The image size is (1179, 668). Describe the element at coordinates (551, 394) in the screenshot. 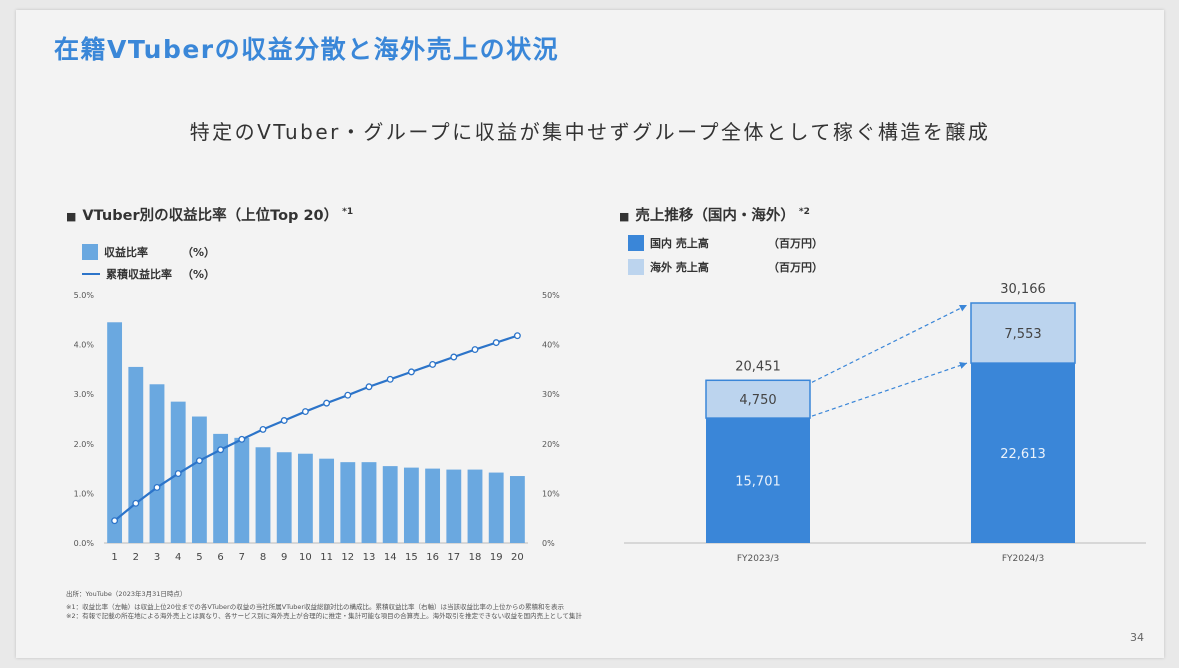

I see `y-tick-right: 30%` at that location.